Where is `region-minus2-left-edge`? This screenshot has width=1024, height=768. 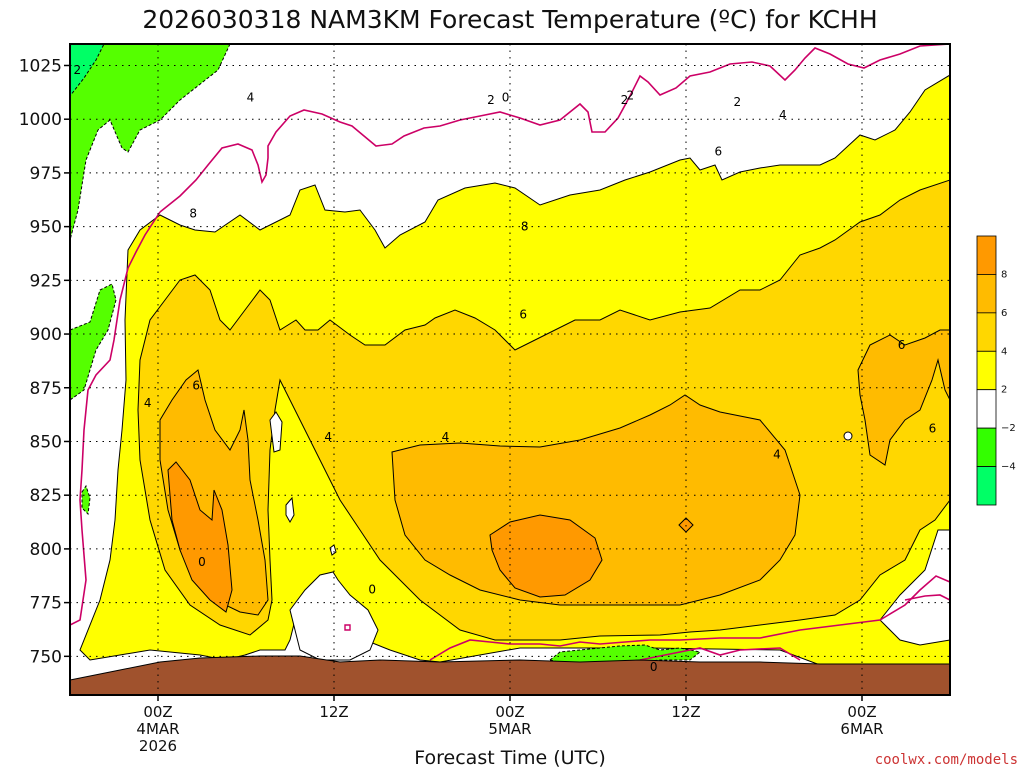
region-minus2-left-edge is located at coordinates (93, 342).